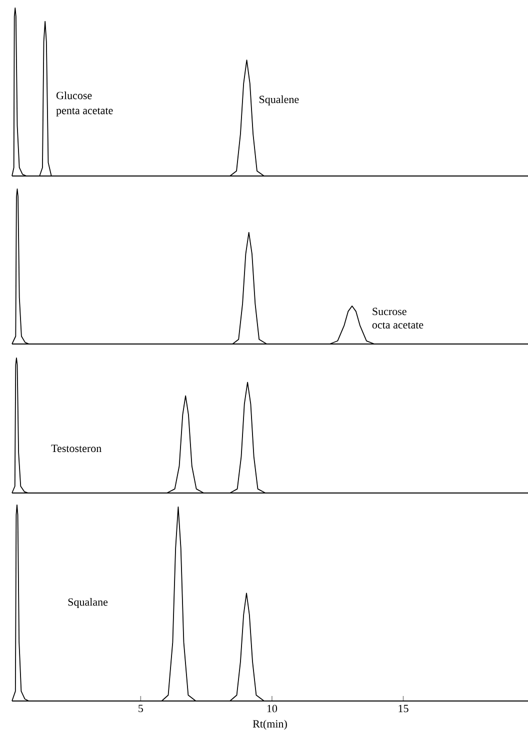 This screenshot has height=752, width=528. What do you see at coordinates (389, 312) in the screenshot?
I see `annotation: Sucrose` at bounding box center [389, 312].